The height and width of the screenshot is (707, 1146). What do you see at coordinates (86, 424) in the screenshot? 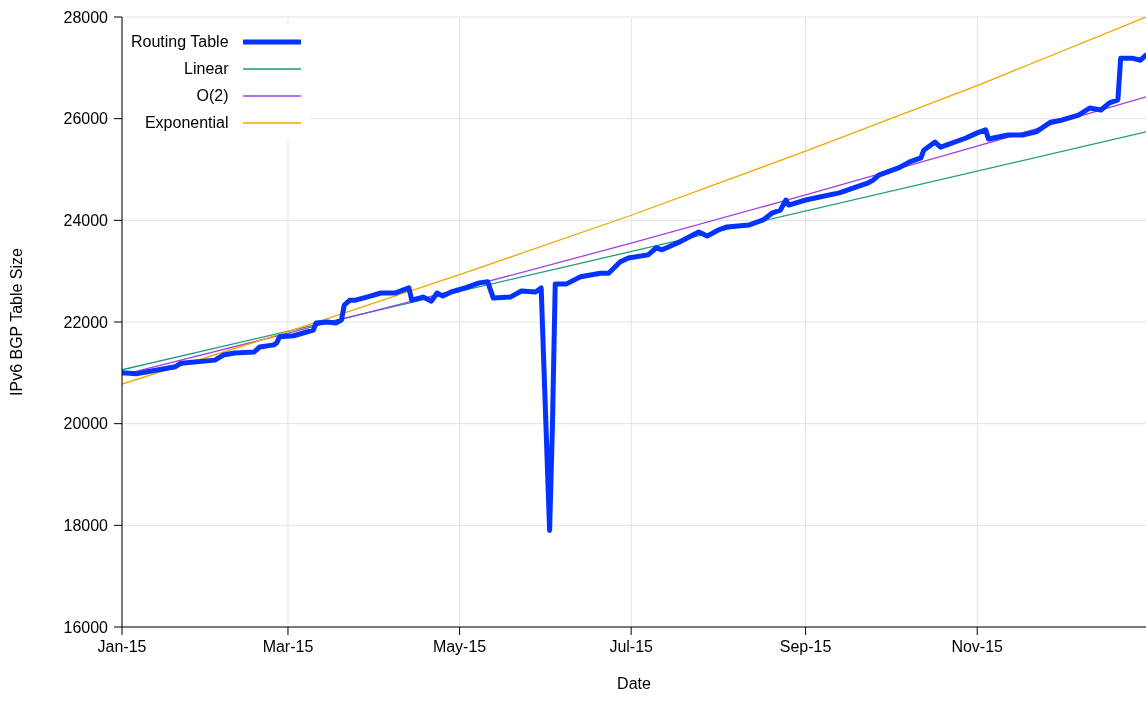
I see `y-tick-label: 20000` at bounding box center [86, 424].